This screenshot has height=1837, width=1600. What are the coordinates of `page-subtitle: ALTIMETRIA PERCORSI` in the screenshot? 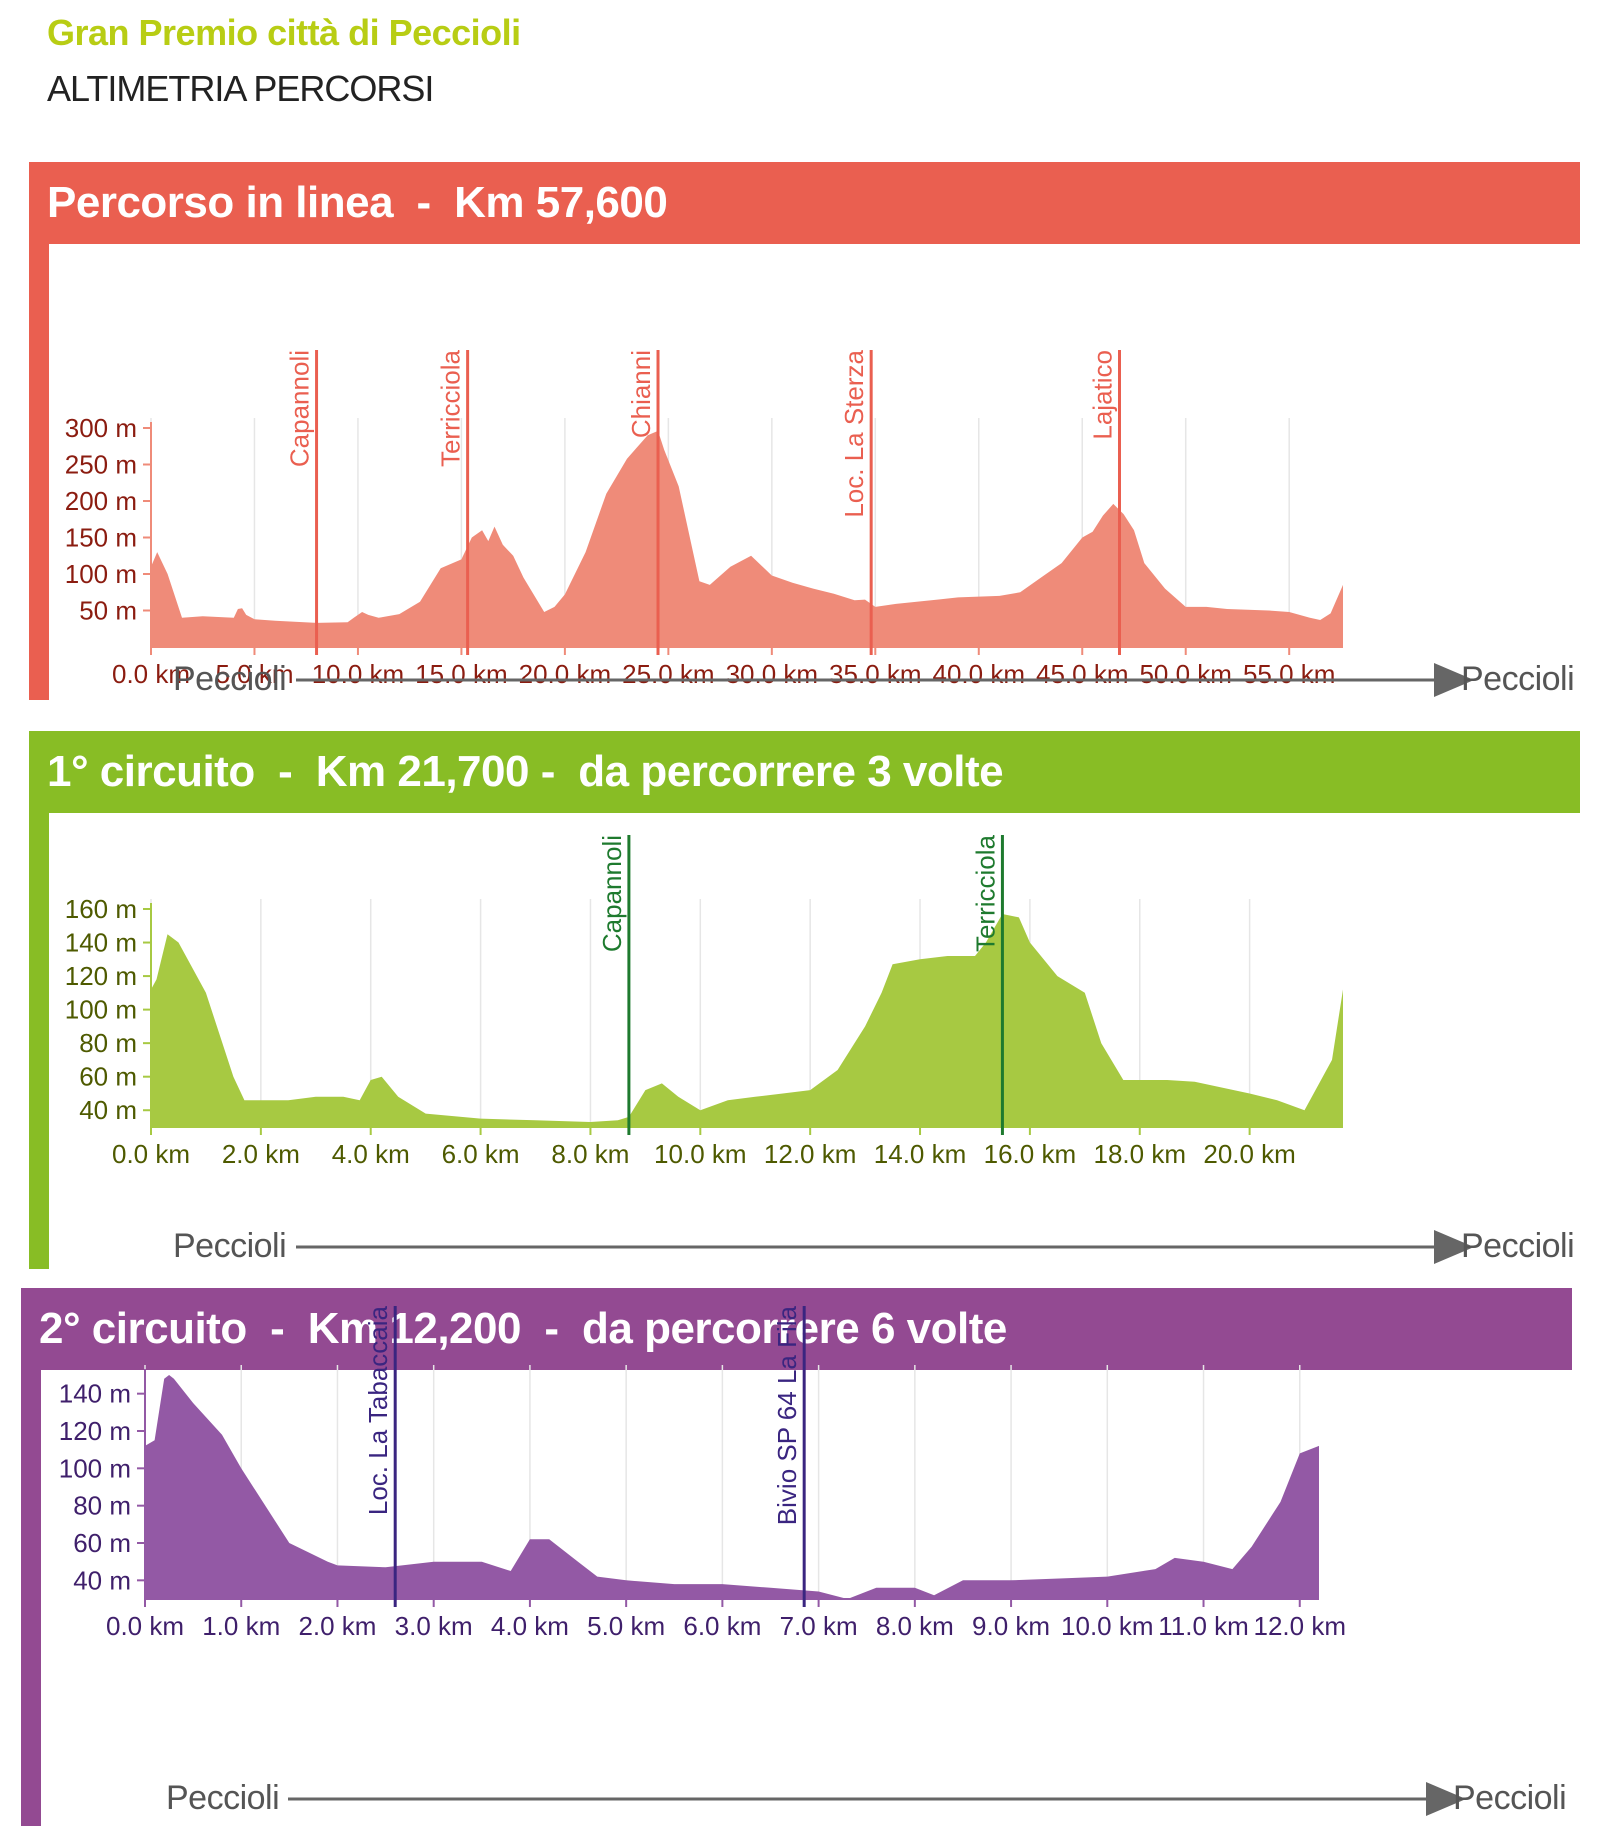 It's located at (240, 88).